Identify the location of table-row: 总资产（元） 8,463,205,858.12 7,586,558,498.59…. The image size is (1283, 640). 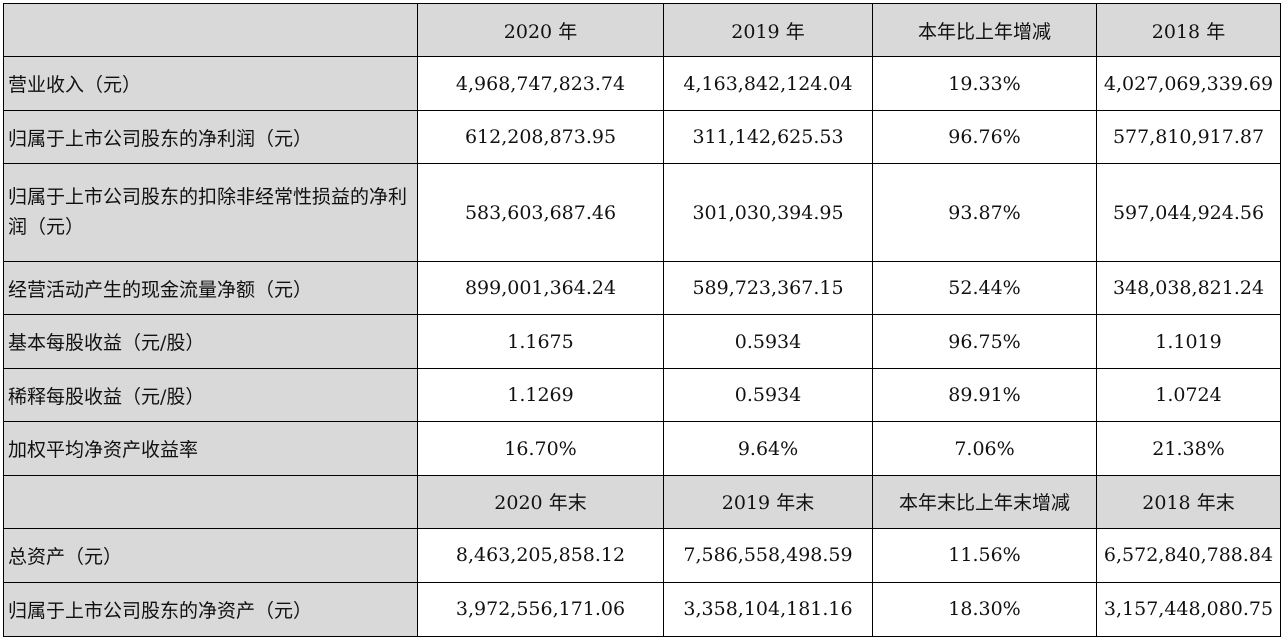
(642, 555).